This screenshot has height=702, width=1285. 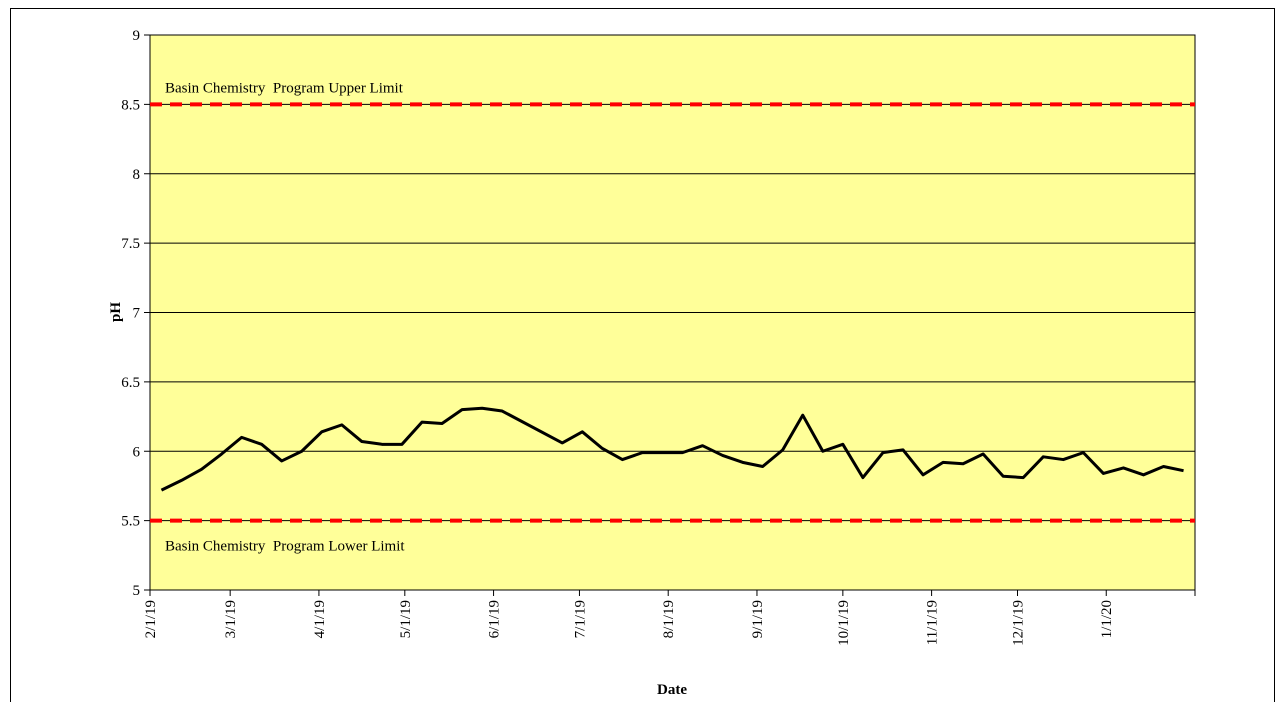 What do you see at coordinates (580, 619) in the screenshot?
I see `x-tick-label: 7/1/19` at bounding box center [580, 619].